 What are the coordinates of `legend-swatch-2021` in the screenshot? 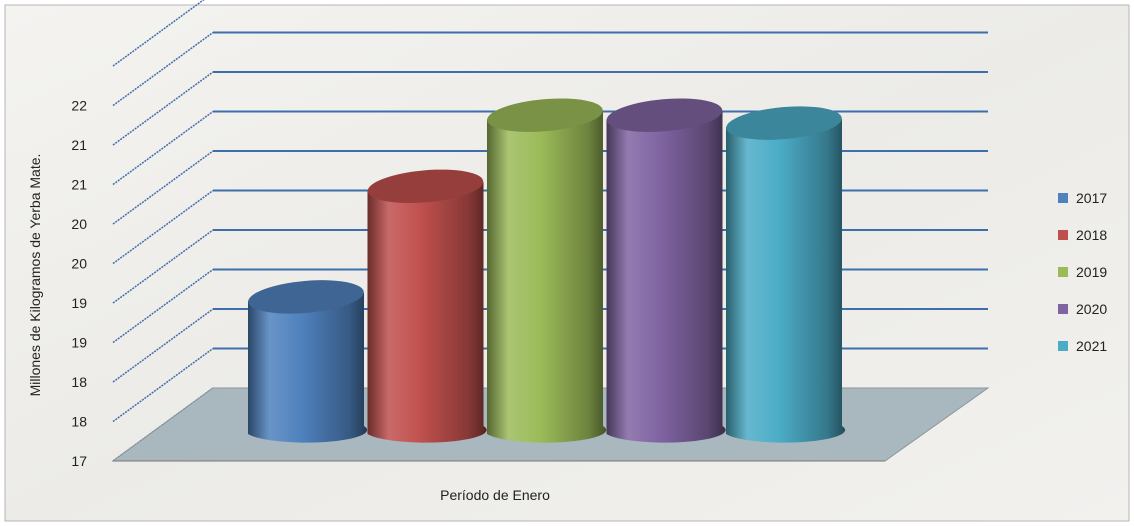 It's located at (1063, 346).